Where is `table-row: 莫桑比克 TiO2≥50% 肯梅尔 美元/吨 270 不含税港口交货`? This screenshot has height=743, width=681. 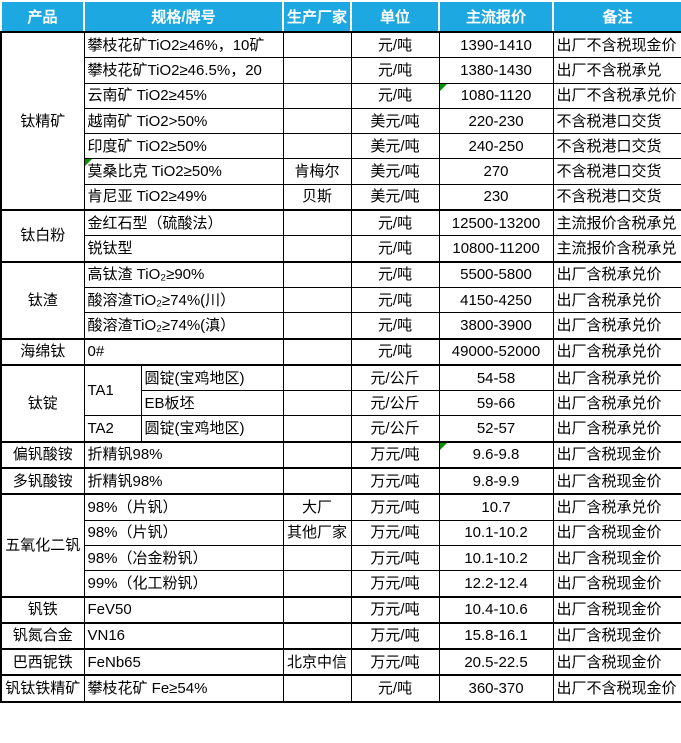
table-row: 莫桑比克 TiO2≥50% 肯梅尔 美元/吨 270 不含税港口交货 is located at coordinates (341, 171).